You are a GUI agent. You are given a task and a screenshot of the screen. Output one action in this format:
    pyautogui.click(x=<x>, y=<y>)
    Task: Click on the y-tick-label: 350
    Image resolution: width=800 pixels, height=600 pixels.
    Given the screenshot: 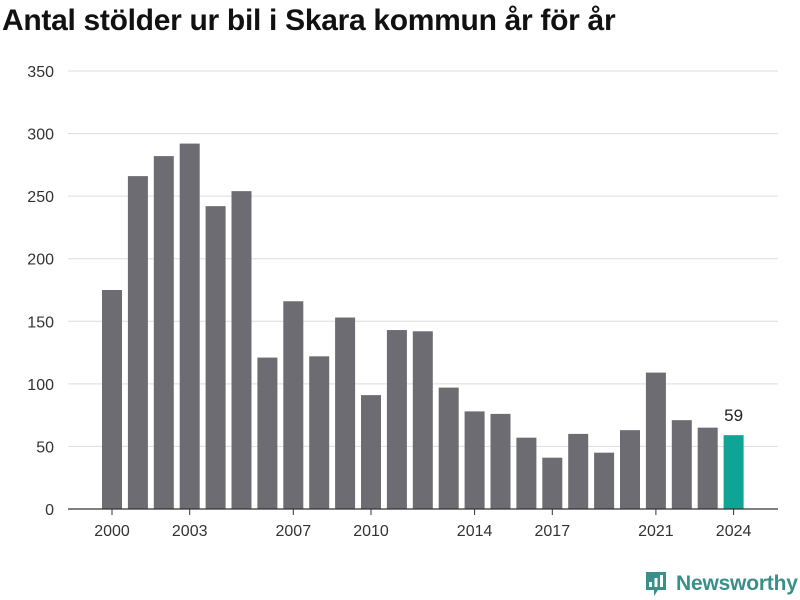 What is the action you would take?
    pyautogui.click(x=40, y=72)
    